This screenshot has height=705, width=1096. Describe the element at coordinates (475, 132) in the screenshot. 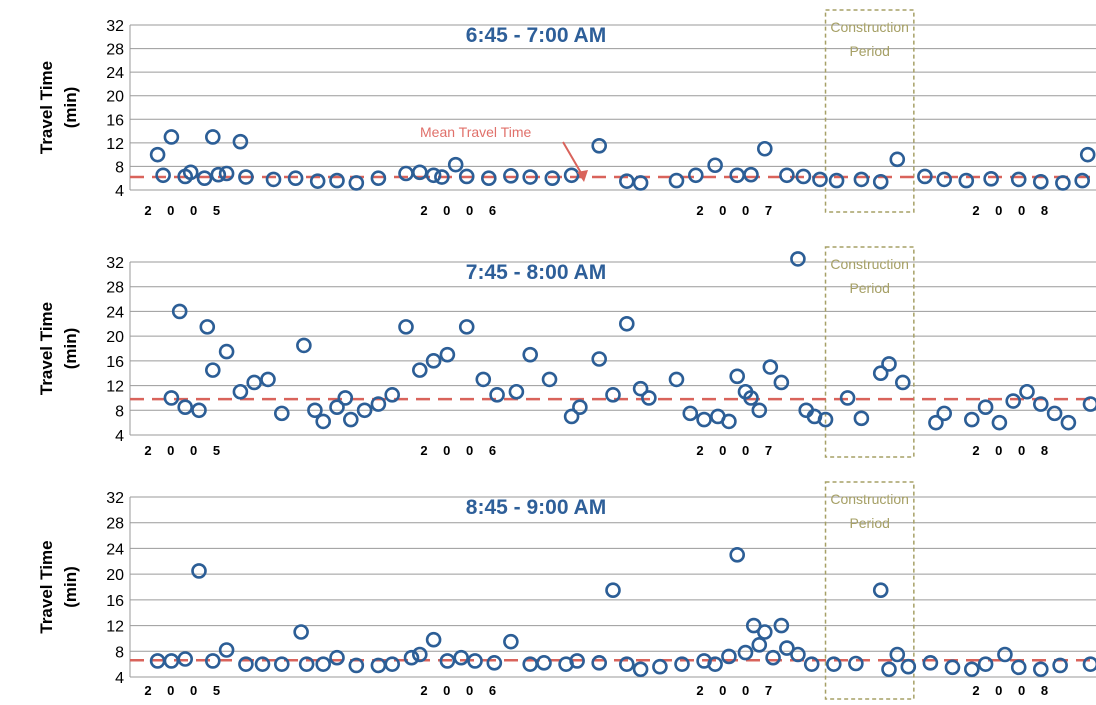

I see `mean-annotation: Mean Travel Time` at that location.